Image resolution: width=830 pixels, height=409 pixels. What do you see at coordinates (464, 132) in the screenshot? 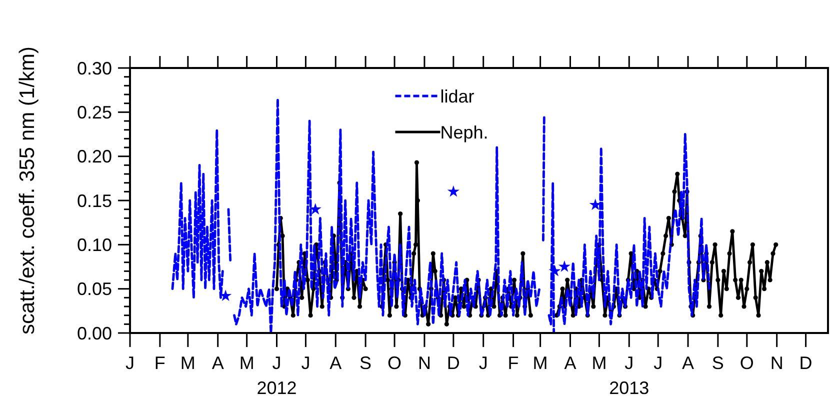
I see `legend-label: Neph.` at bounding box center [464, 132].